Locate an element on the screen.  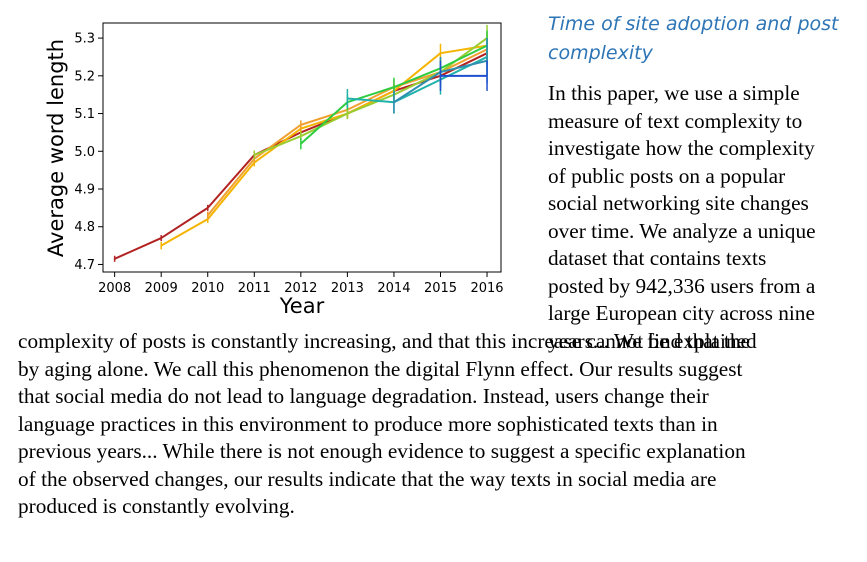
abstract-line: dataset that contains texts is located at coordinates (657, 258).